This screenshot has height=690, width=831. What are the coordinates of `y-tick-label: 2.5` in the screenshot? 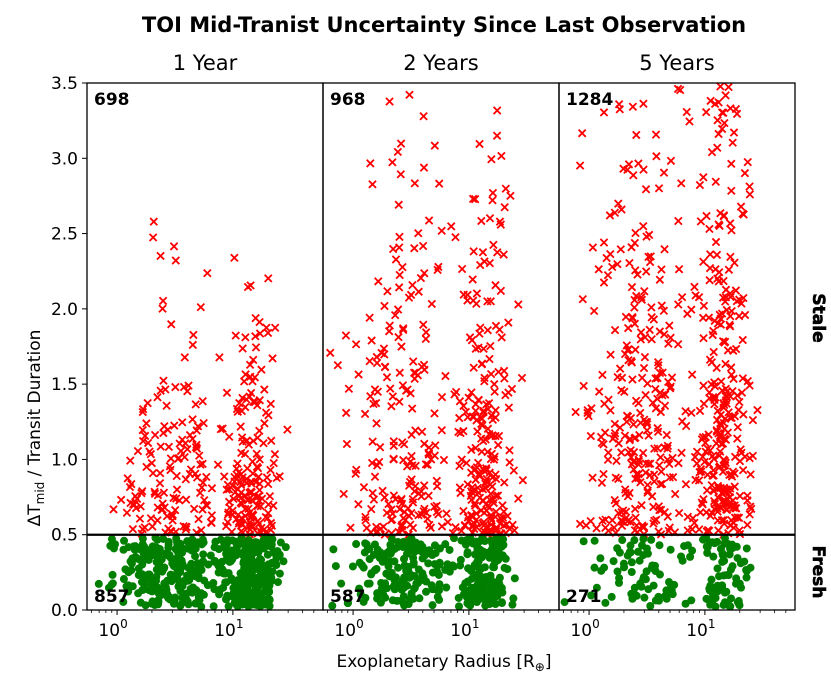 It's located at (64, 235).